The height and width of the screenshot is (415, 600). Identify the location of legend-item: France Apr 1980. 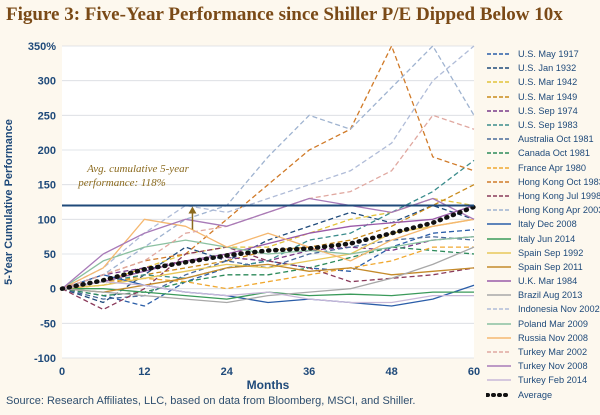
(543, 168).